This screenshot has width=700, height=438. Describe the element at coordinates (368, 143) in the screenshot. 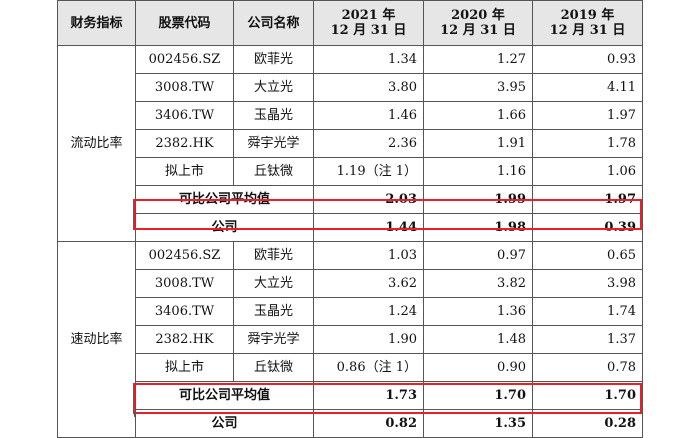

I see `value-2021-cell: 2.36` at that location.